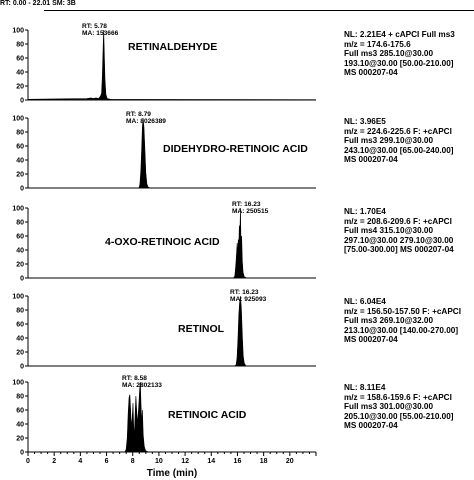 The image size is (474, 480). What do you see at coordinates (399, 150) in the screenshot?
I see `info-line: 243.10@30.00 [65.00-240.00]` at bounding box center [399, 150].